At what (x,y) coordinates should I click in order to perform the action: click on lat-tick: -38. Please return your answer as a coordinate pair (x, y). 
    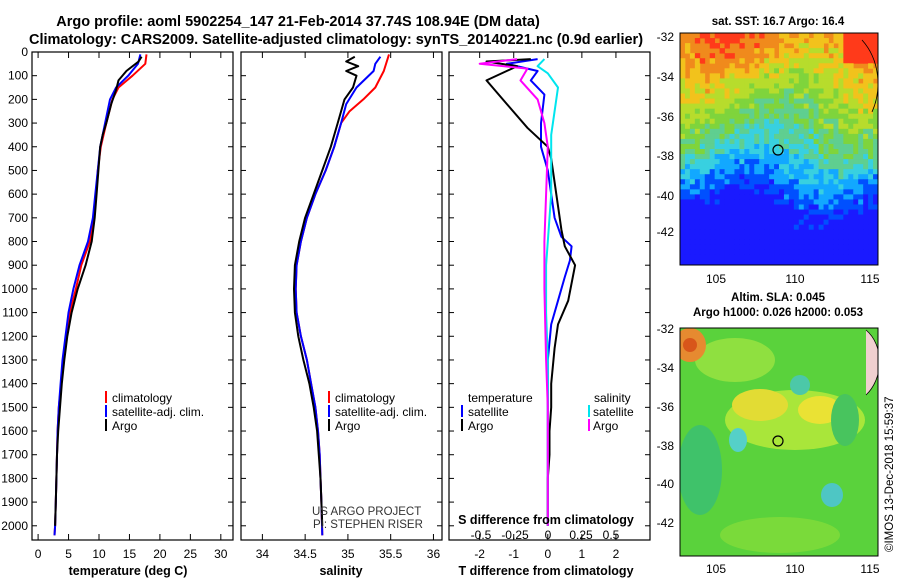
    Looking at the image, I should click on (666, 446).